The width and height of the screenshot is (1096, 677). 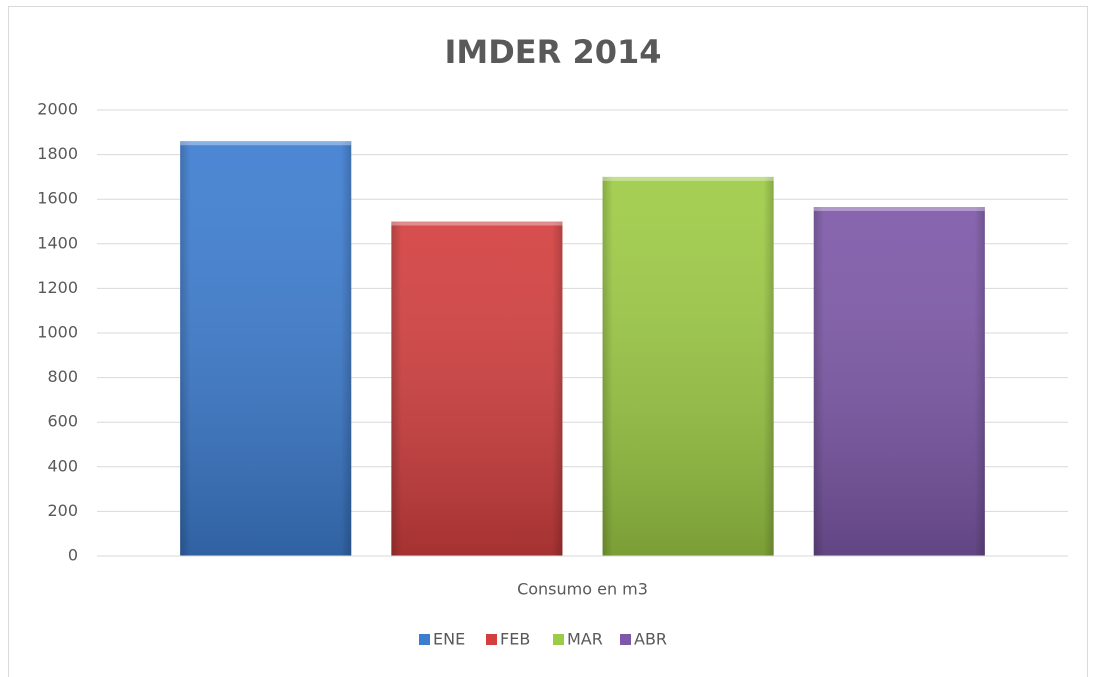 I want to click on chart-title: IMDER 2014, so click(x=552, y=52).